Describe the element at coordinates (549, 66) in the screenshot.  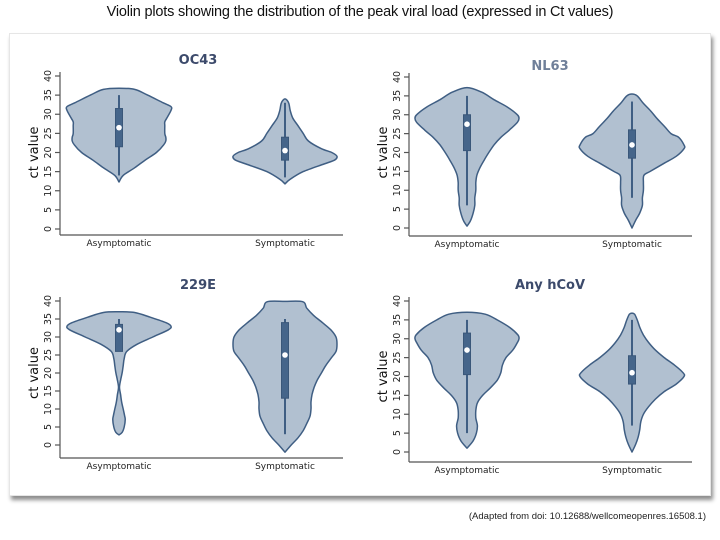
I see `chart-title: NL63` at that location.